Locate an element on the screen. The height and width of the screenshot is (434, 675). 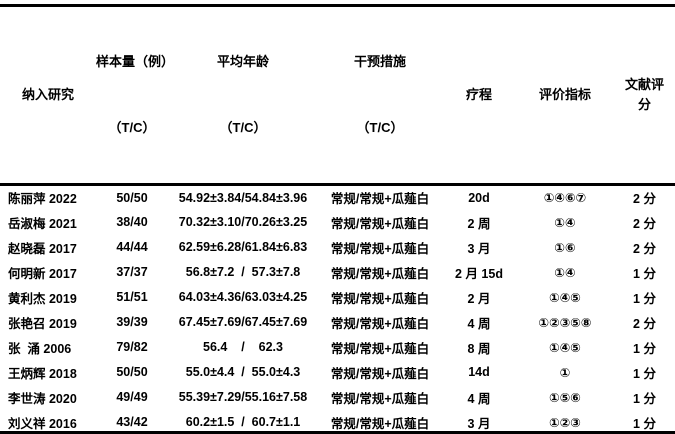
header-indicators: 评价指标 is located at coordinates (564, 94).